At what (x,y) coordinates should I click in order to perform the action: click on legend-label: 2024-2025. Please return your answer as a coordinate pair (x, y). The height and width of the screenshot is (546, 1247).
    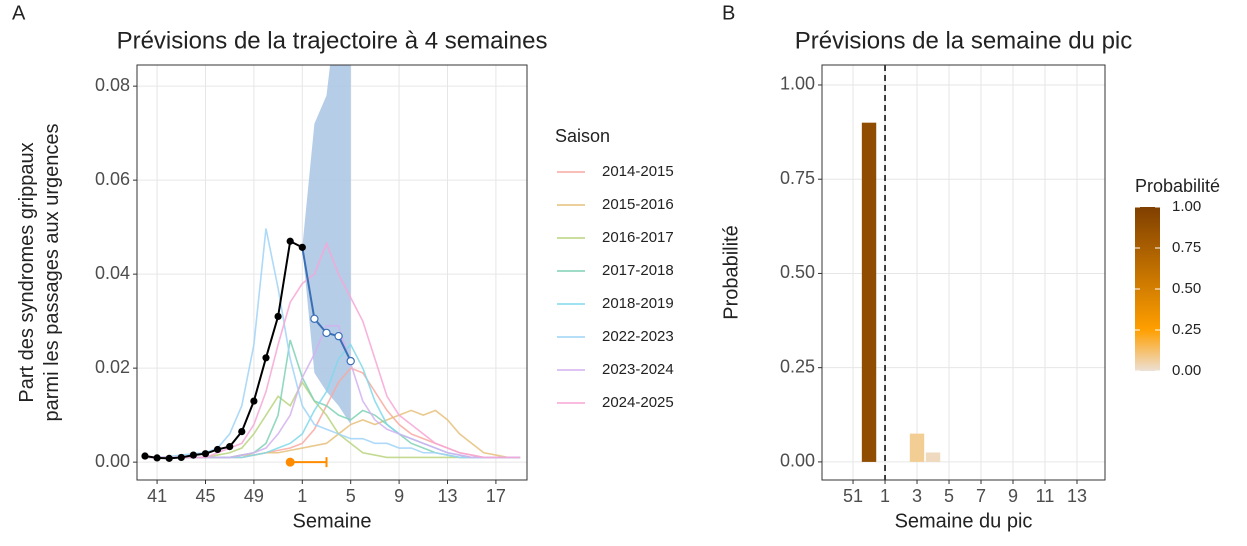
    Looking at the image, I should click on (638, 402).